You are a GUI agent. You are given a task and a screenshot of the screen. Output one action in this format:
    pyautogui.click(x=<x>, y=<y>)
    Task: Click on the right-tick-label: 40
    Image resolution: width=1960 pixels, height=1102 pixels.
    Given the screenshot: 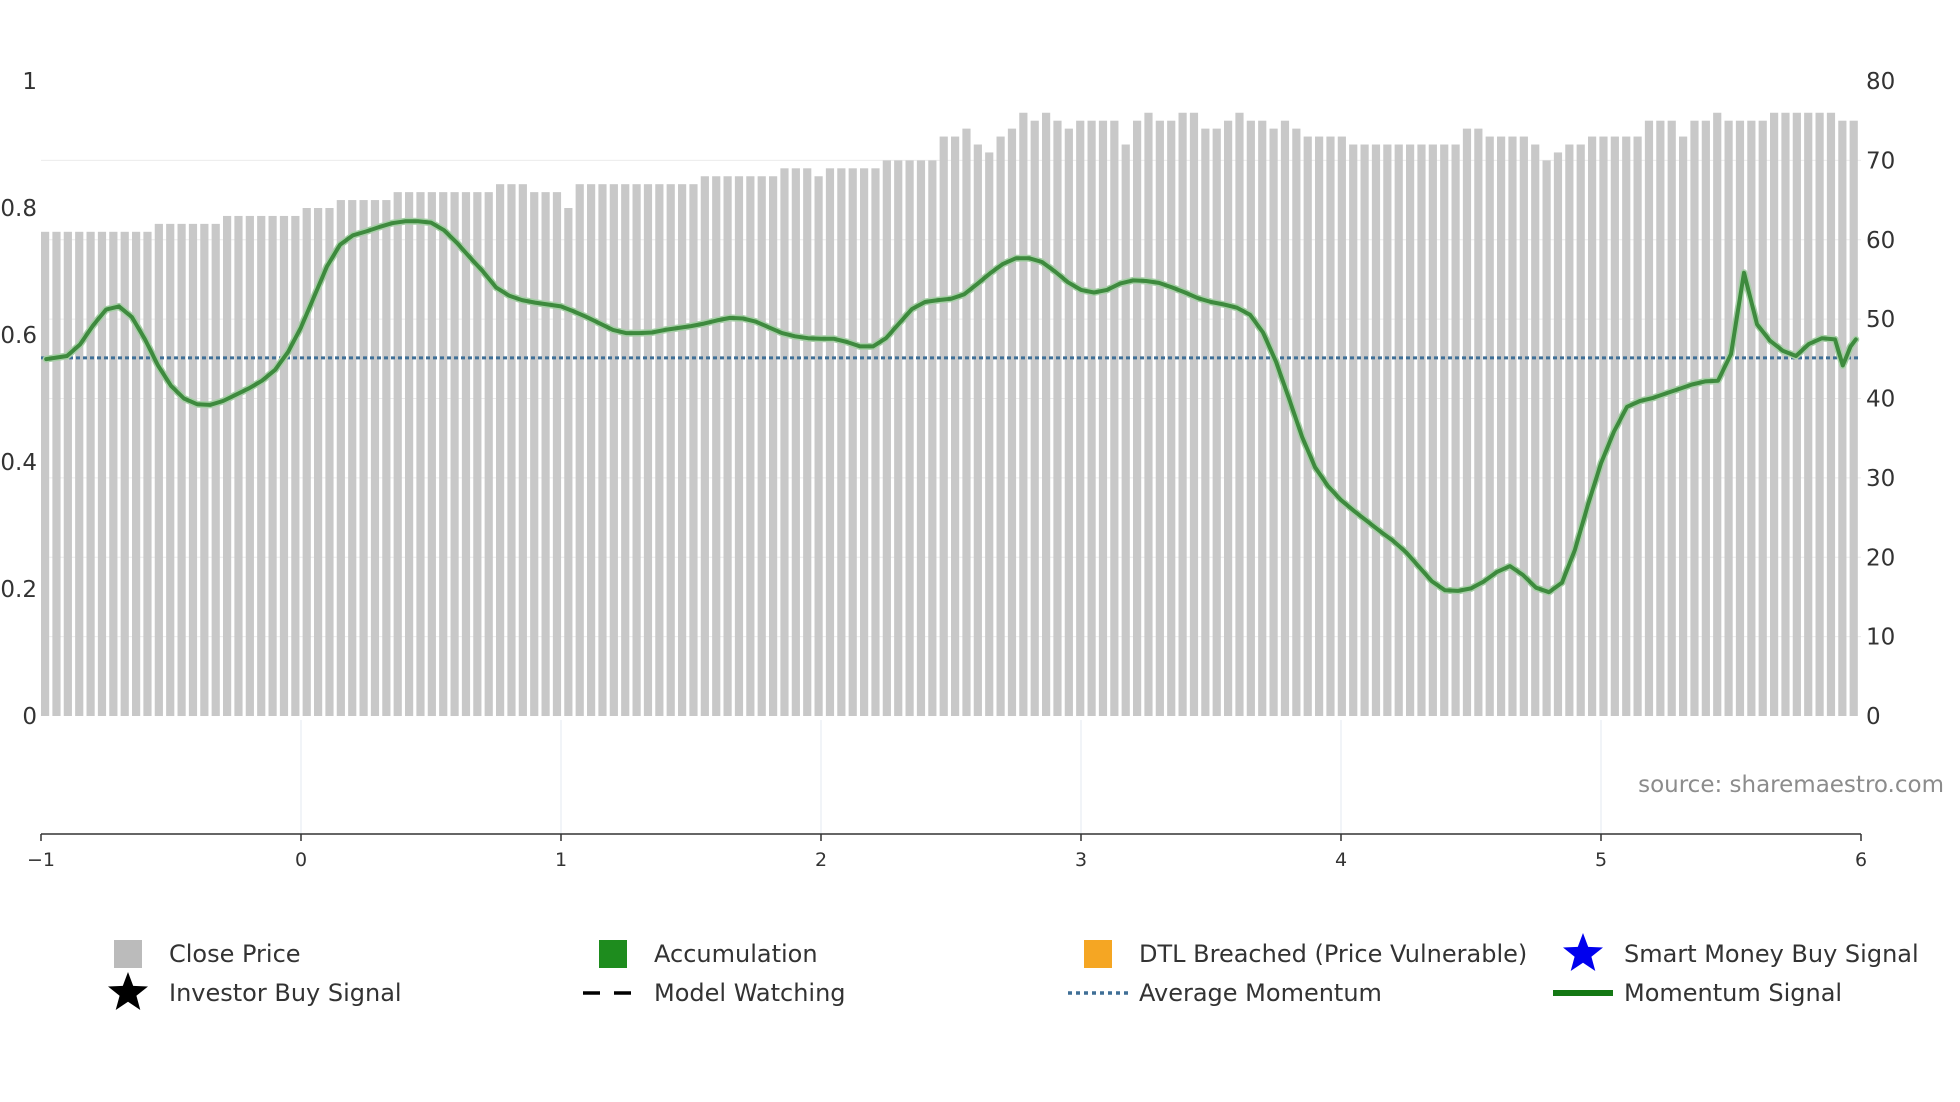 What is the action you would take?
    pyautogui.click(x=1880, y=400)
    